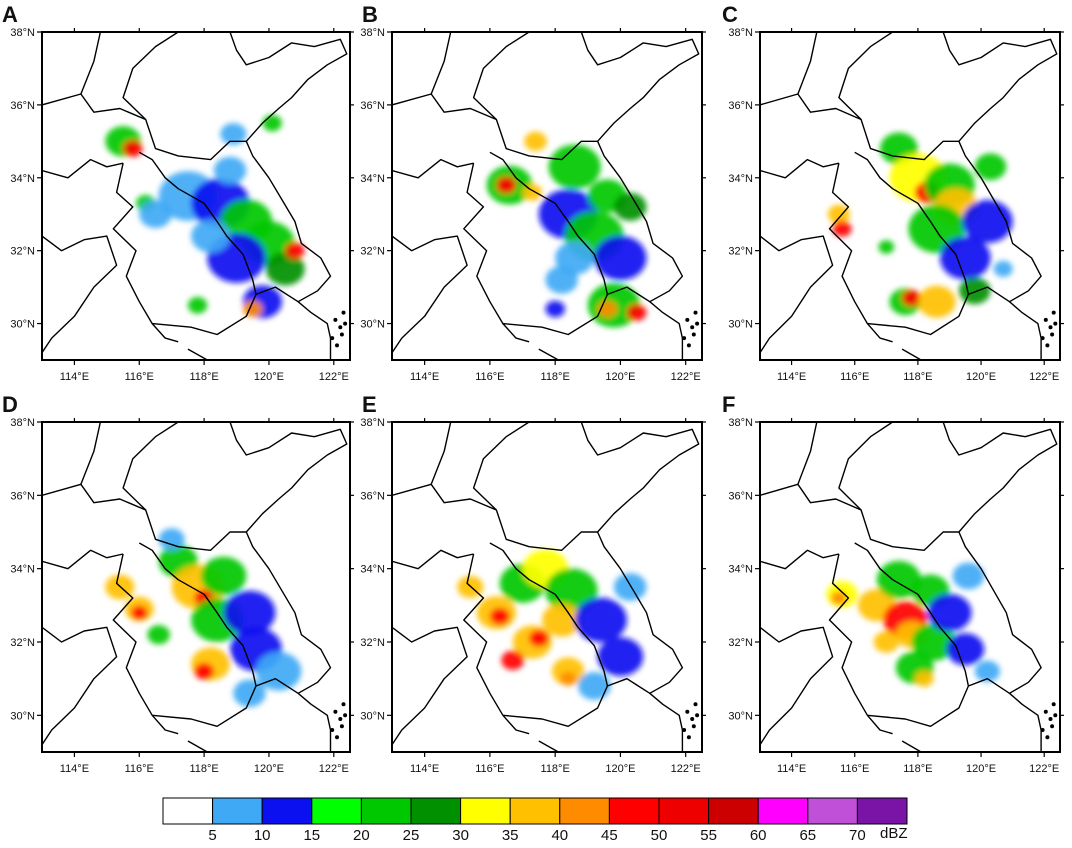  I want to click on panel-label: F, so click(728, 404).